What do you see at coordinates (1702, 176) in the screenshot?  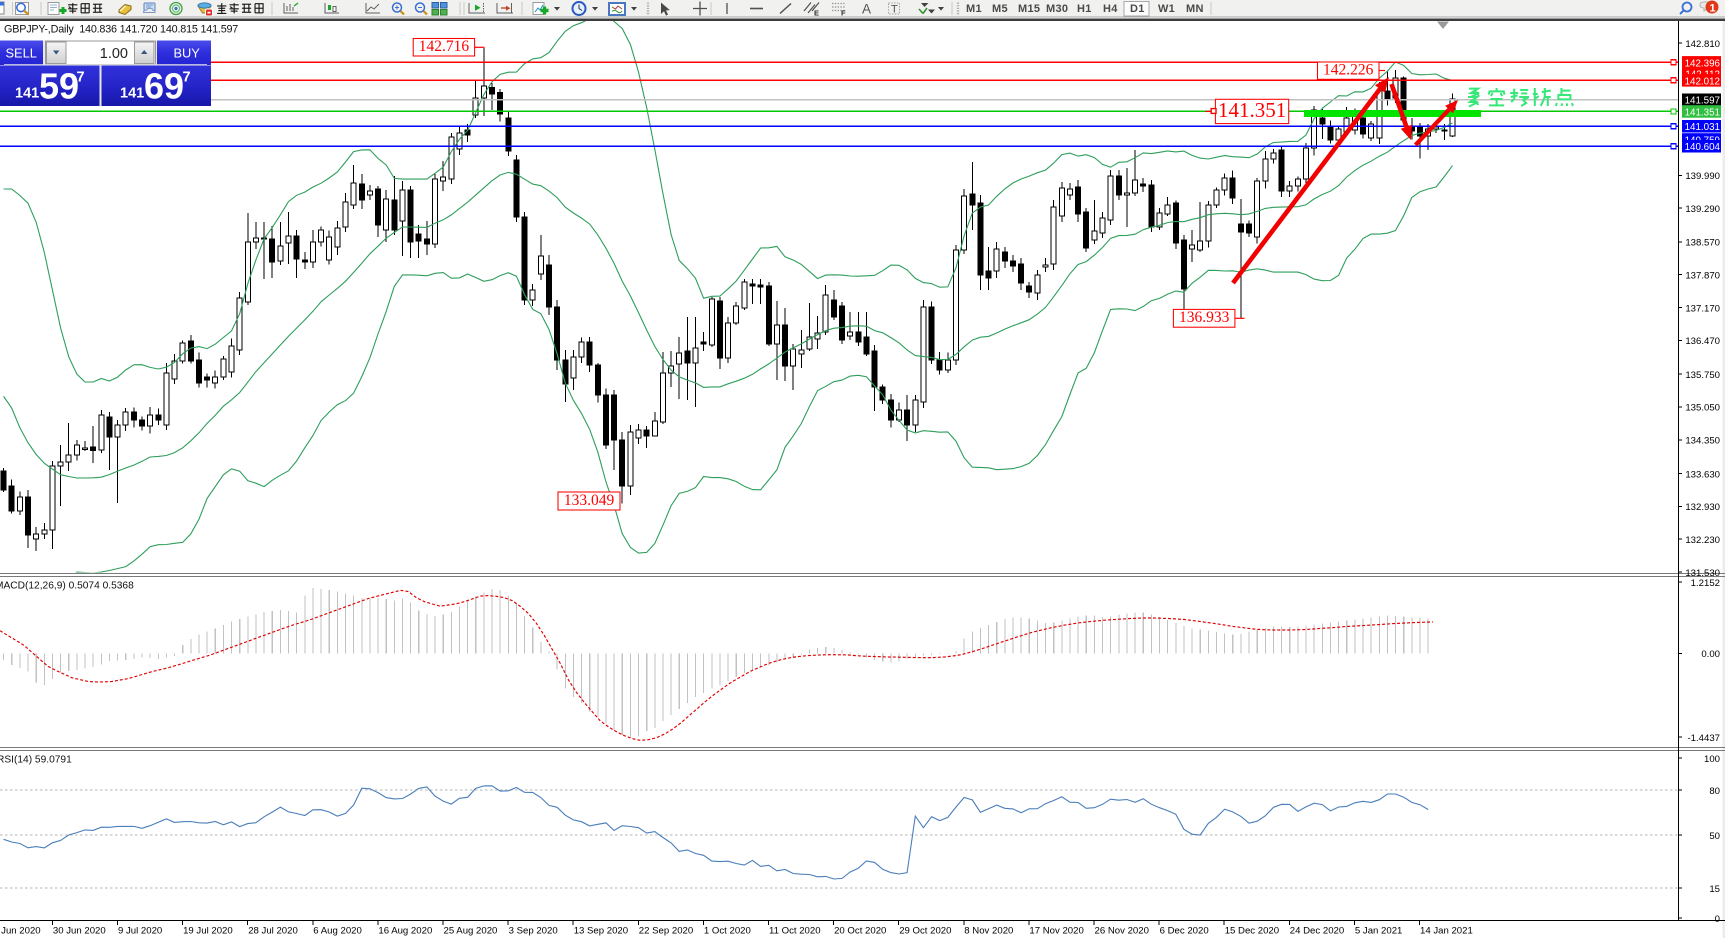 I see `svg-text: 139.990` at bounding box center [1702, 176].